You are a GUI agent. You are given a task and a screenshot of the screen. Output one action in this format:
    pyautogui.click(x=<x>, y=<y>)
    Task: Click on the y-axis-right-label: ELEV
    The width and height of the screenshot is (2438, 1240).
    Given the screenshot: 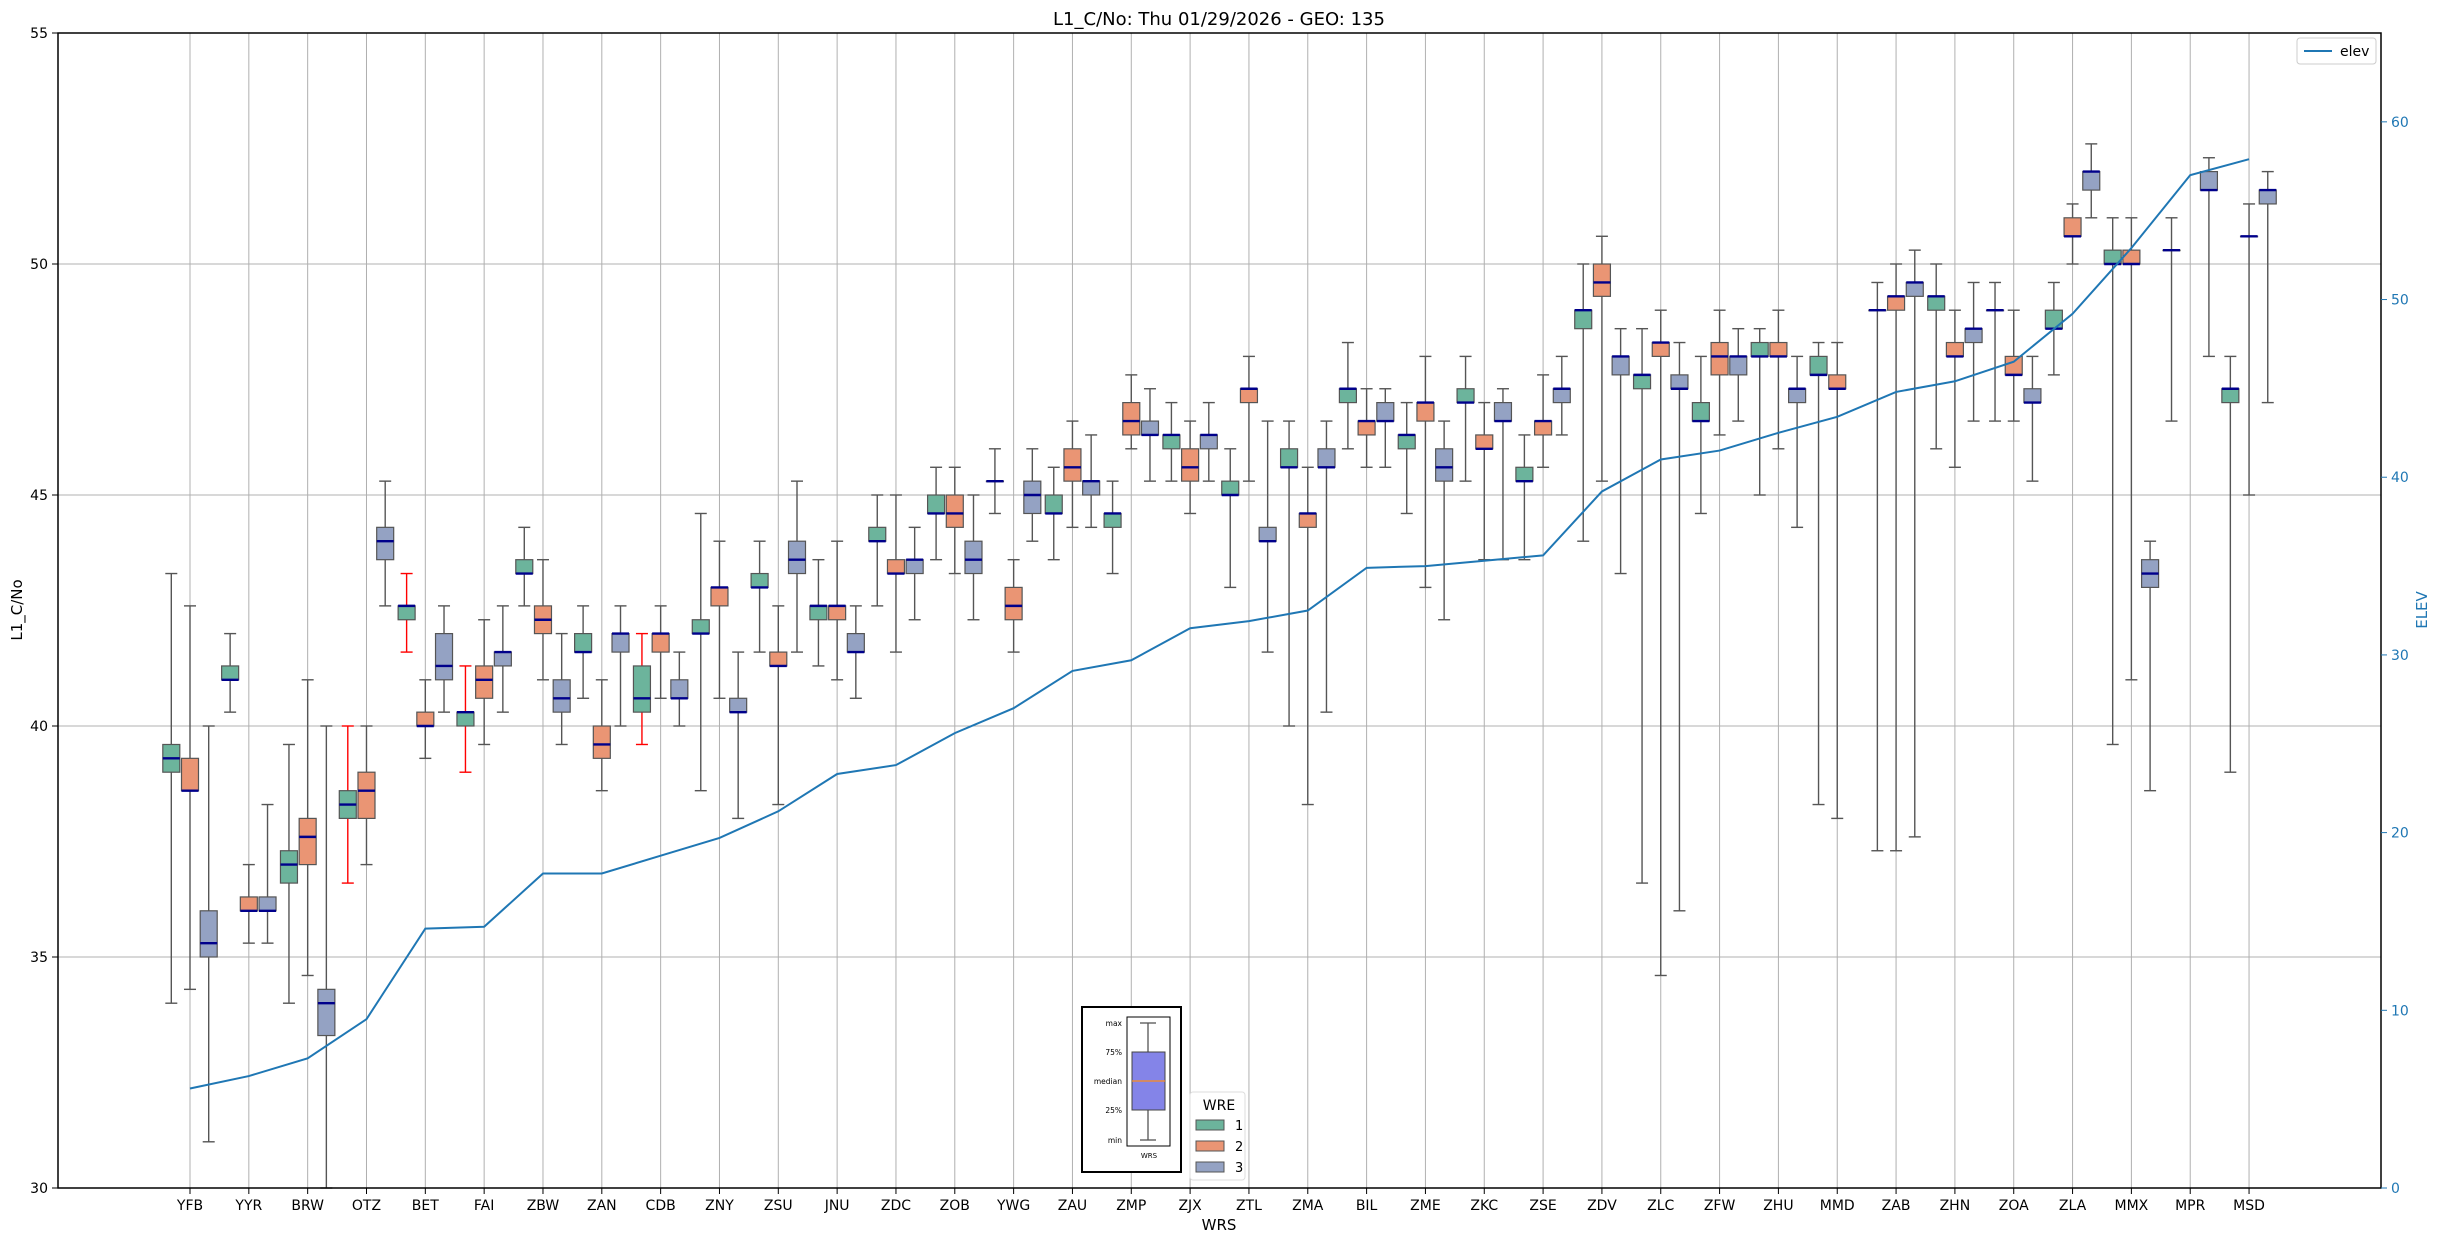 What is the action you would take?
    pyautogui.click(x=2422, y=609)
    